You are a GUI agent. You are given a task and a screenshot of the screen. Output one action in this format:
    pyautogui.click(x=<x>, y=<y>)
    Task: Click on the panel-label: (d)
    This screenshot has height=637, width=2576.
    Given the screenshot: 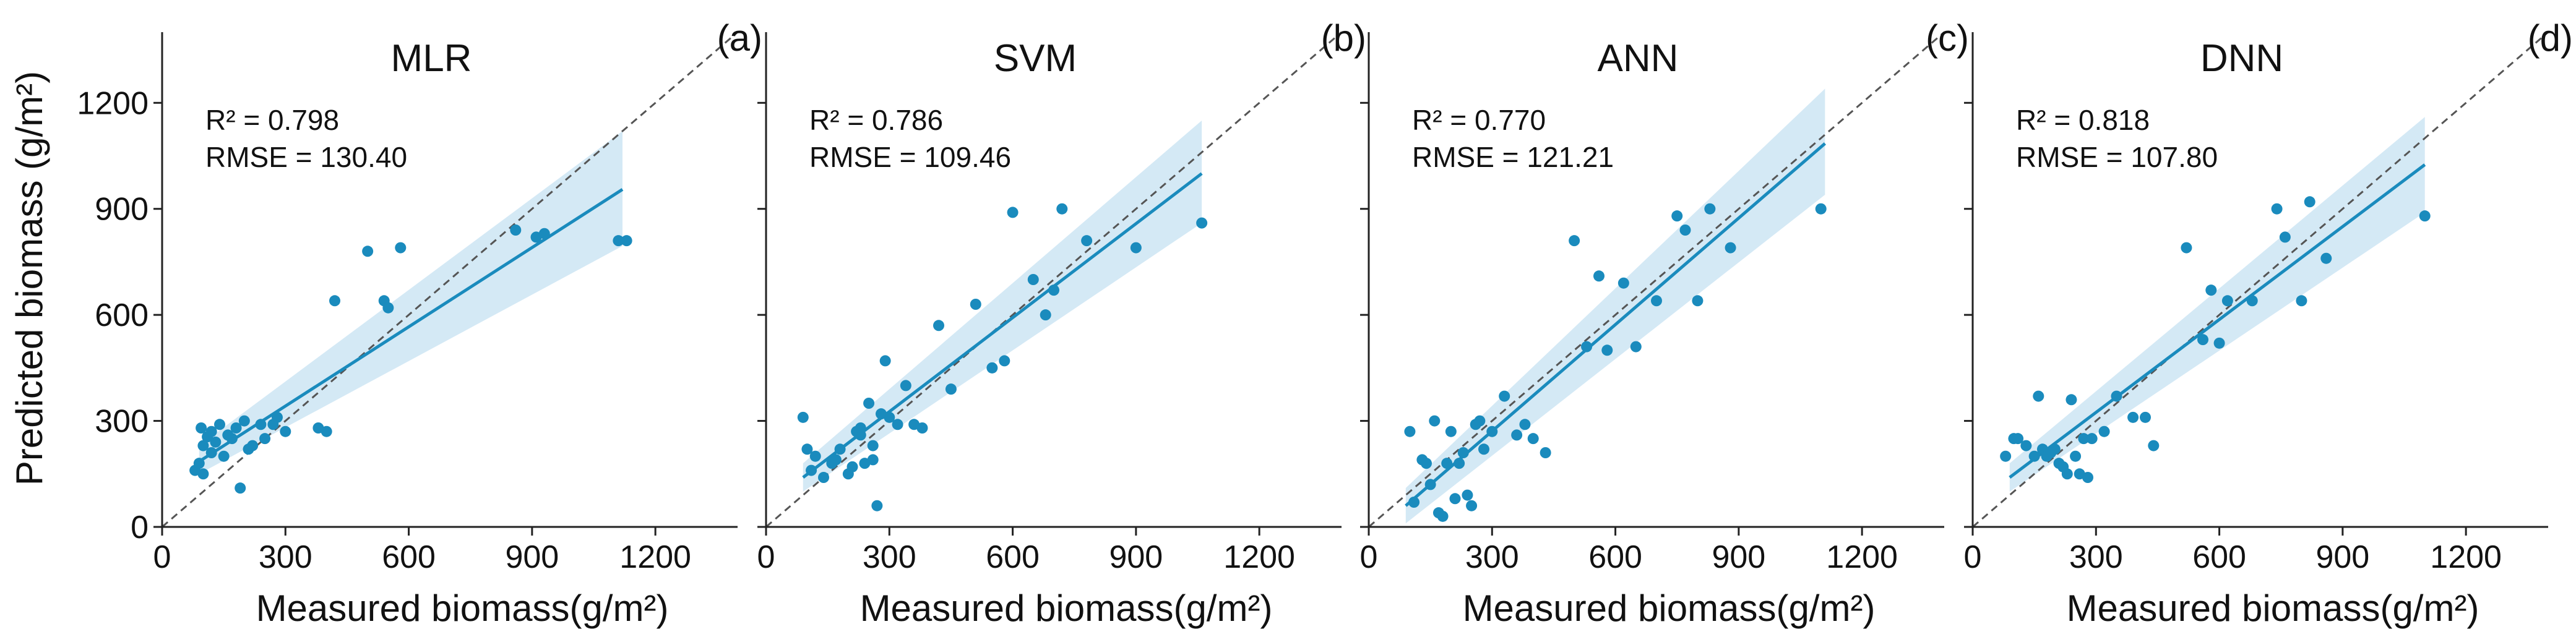 What is the action you would take?
    pyautogui.click(x=2550, y=38)
    